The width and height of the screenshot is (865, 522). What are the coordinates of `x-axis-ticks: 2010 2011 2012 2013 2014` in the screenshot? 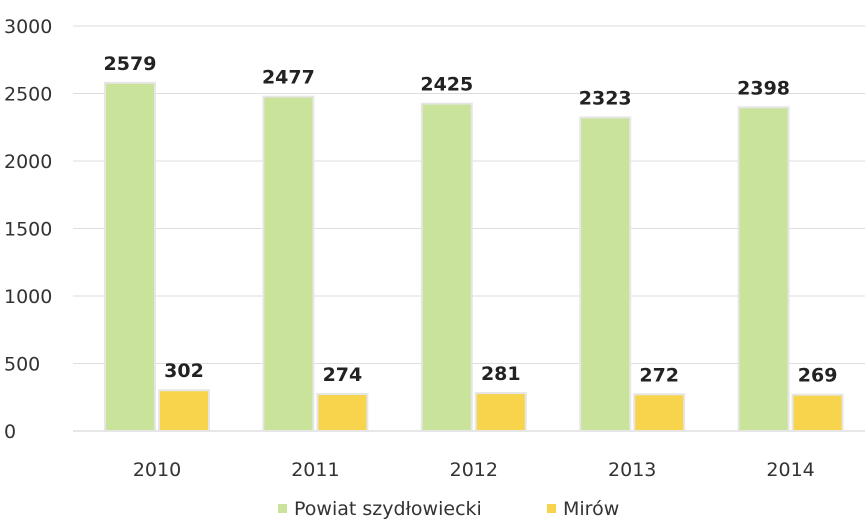 It's located at (474, 470).